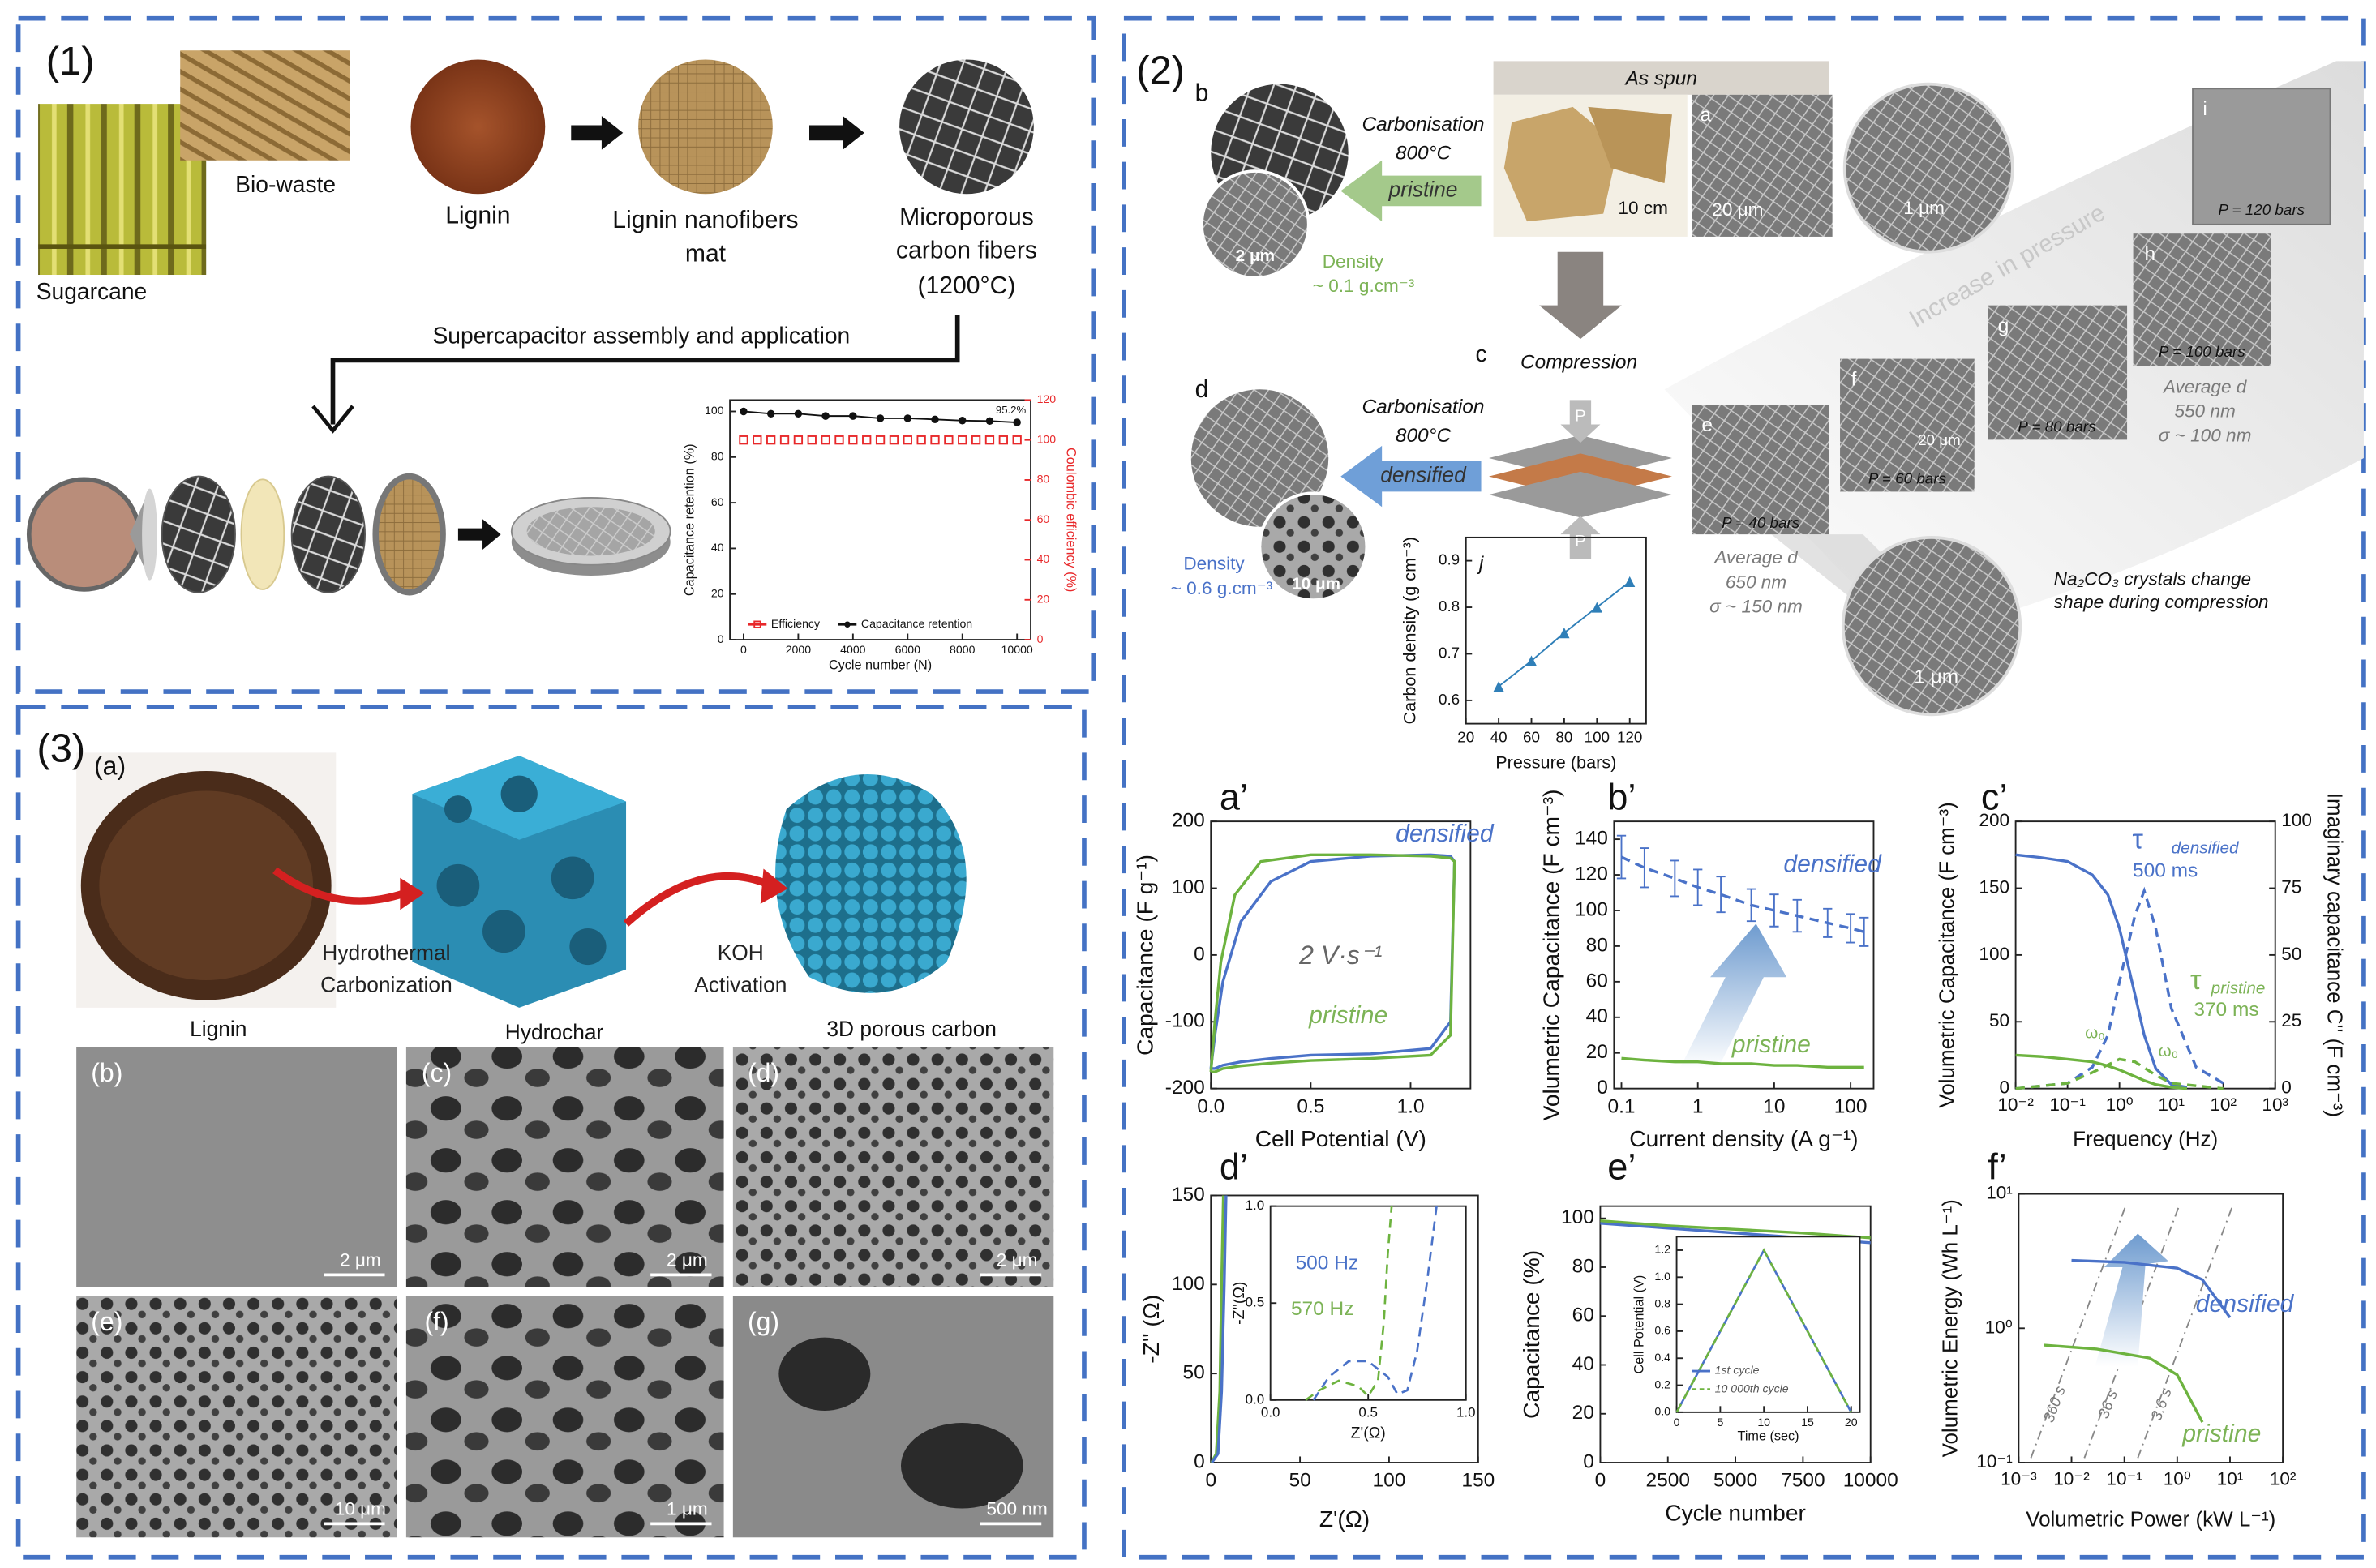 This screenshot has height=1568, width=2376. I want to click on y-tick-label: 200, so click(1188, 821).